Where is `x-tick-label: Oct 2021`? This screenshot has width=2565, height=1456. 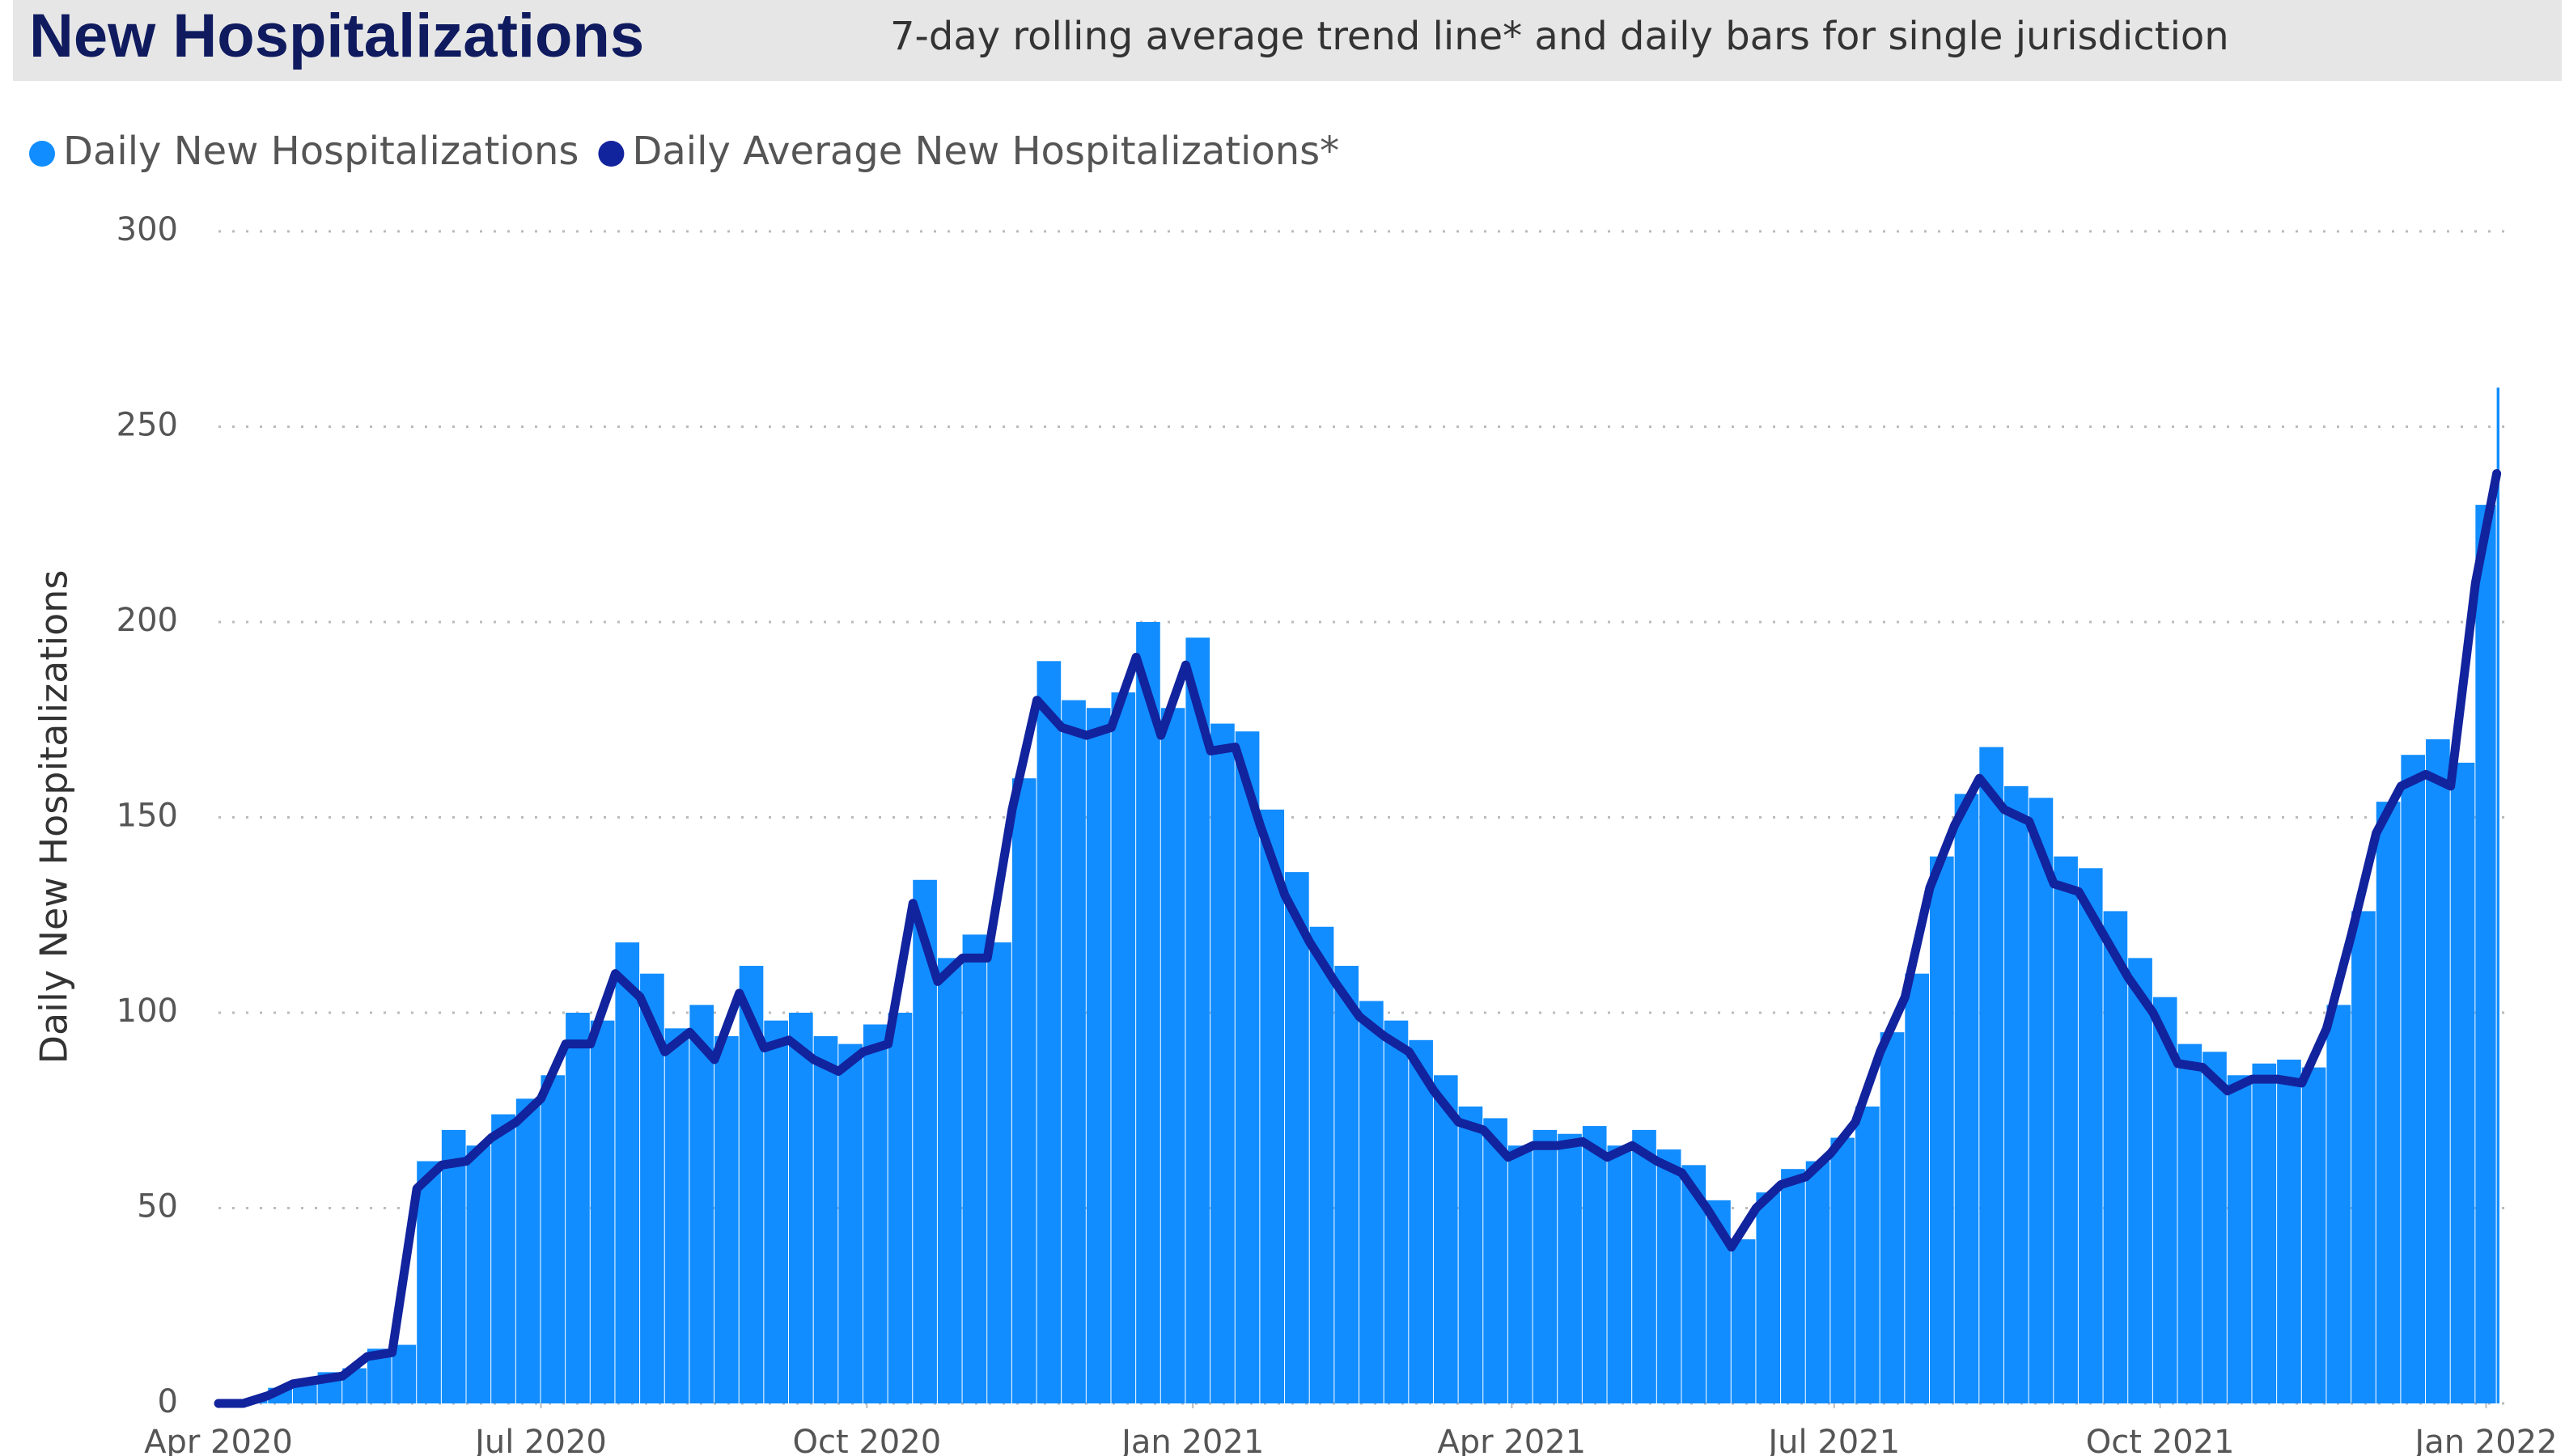
x-tick-label: Oct 2021 is located at coordinates (2160, 1440).